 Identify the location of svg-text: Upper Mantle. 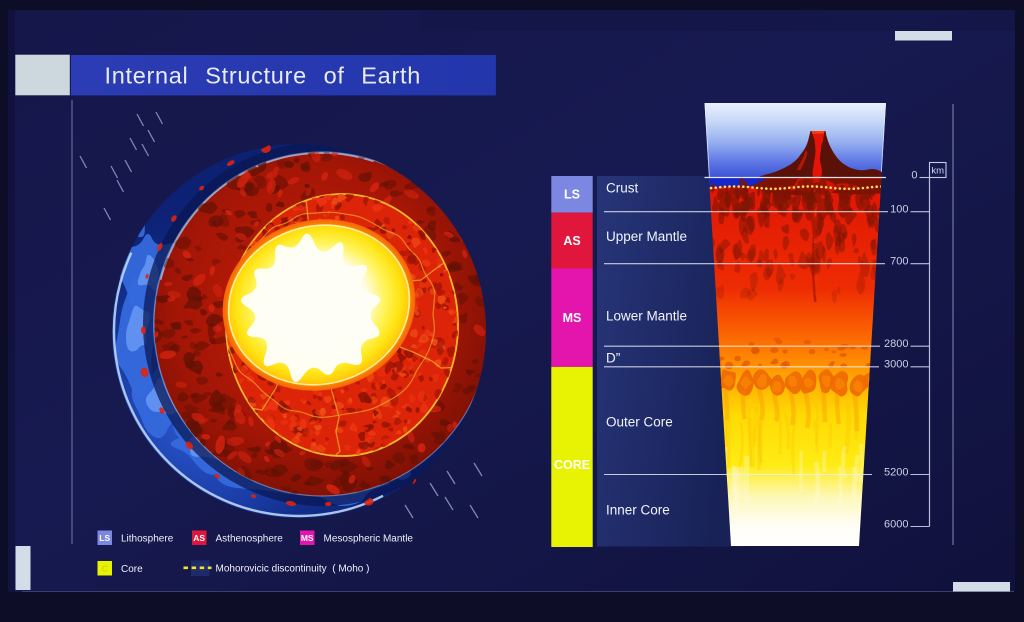
(646, 236).